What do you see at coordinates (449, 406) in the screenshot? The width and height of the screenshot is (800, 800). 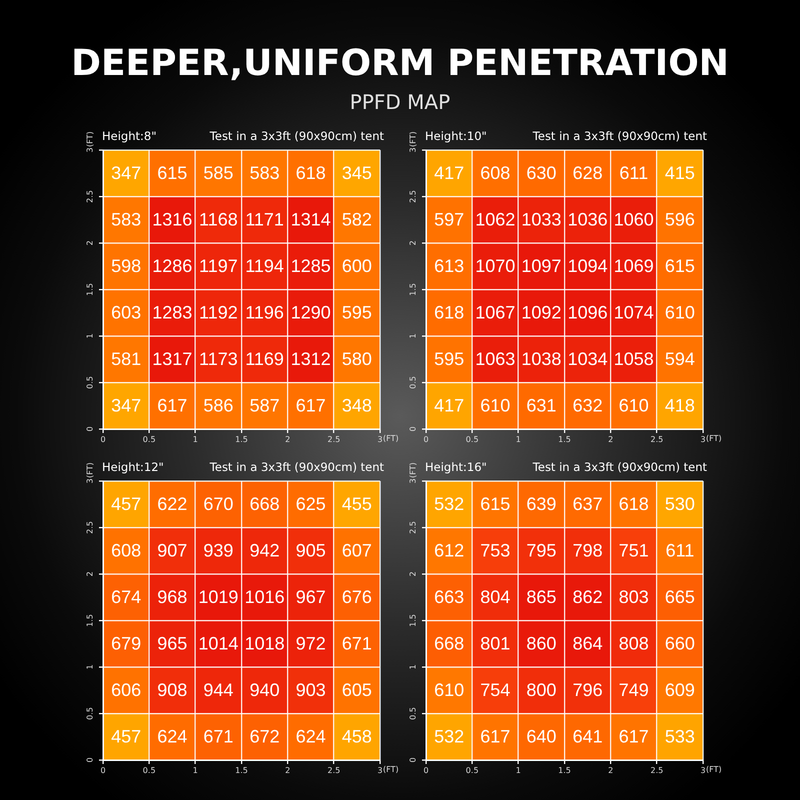 I see `data-label: 417` at bounding box center [449, 406].